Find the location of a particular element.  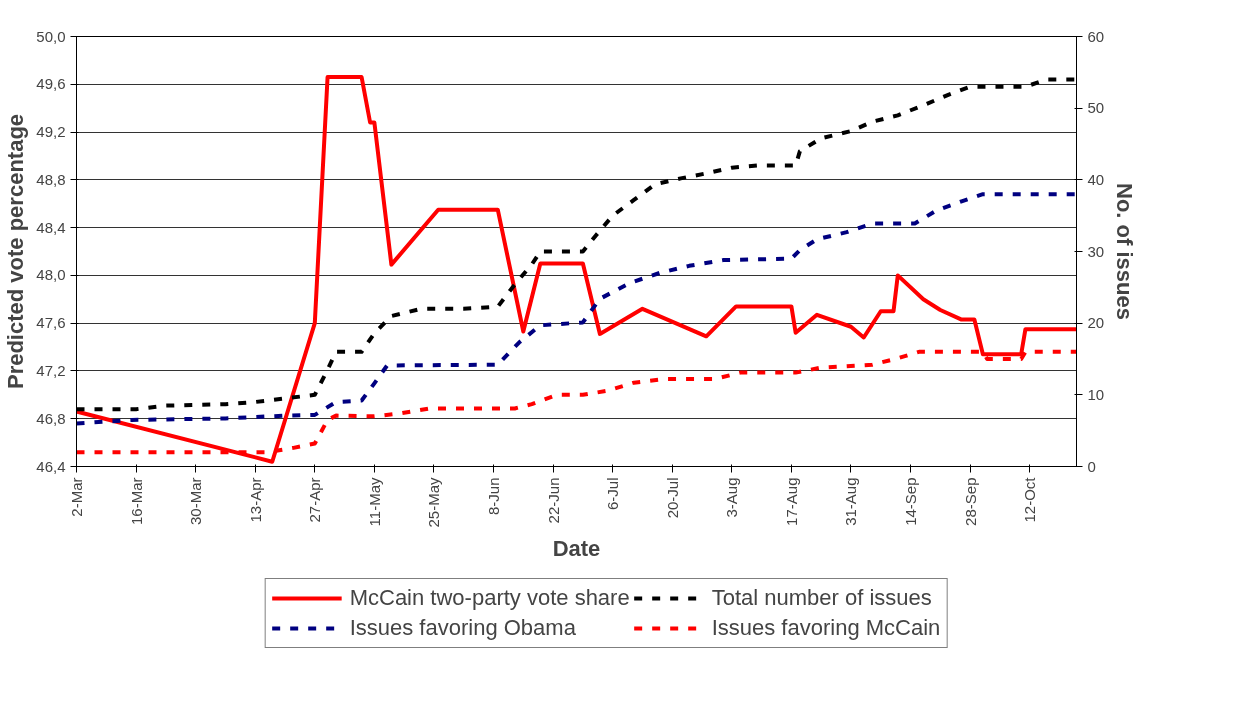

x-tick-label: 20-Jul is located at coordinates (672, 498).